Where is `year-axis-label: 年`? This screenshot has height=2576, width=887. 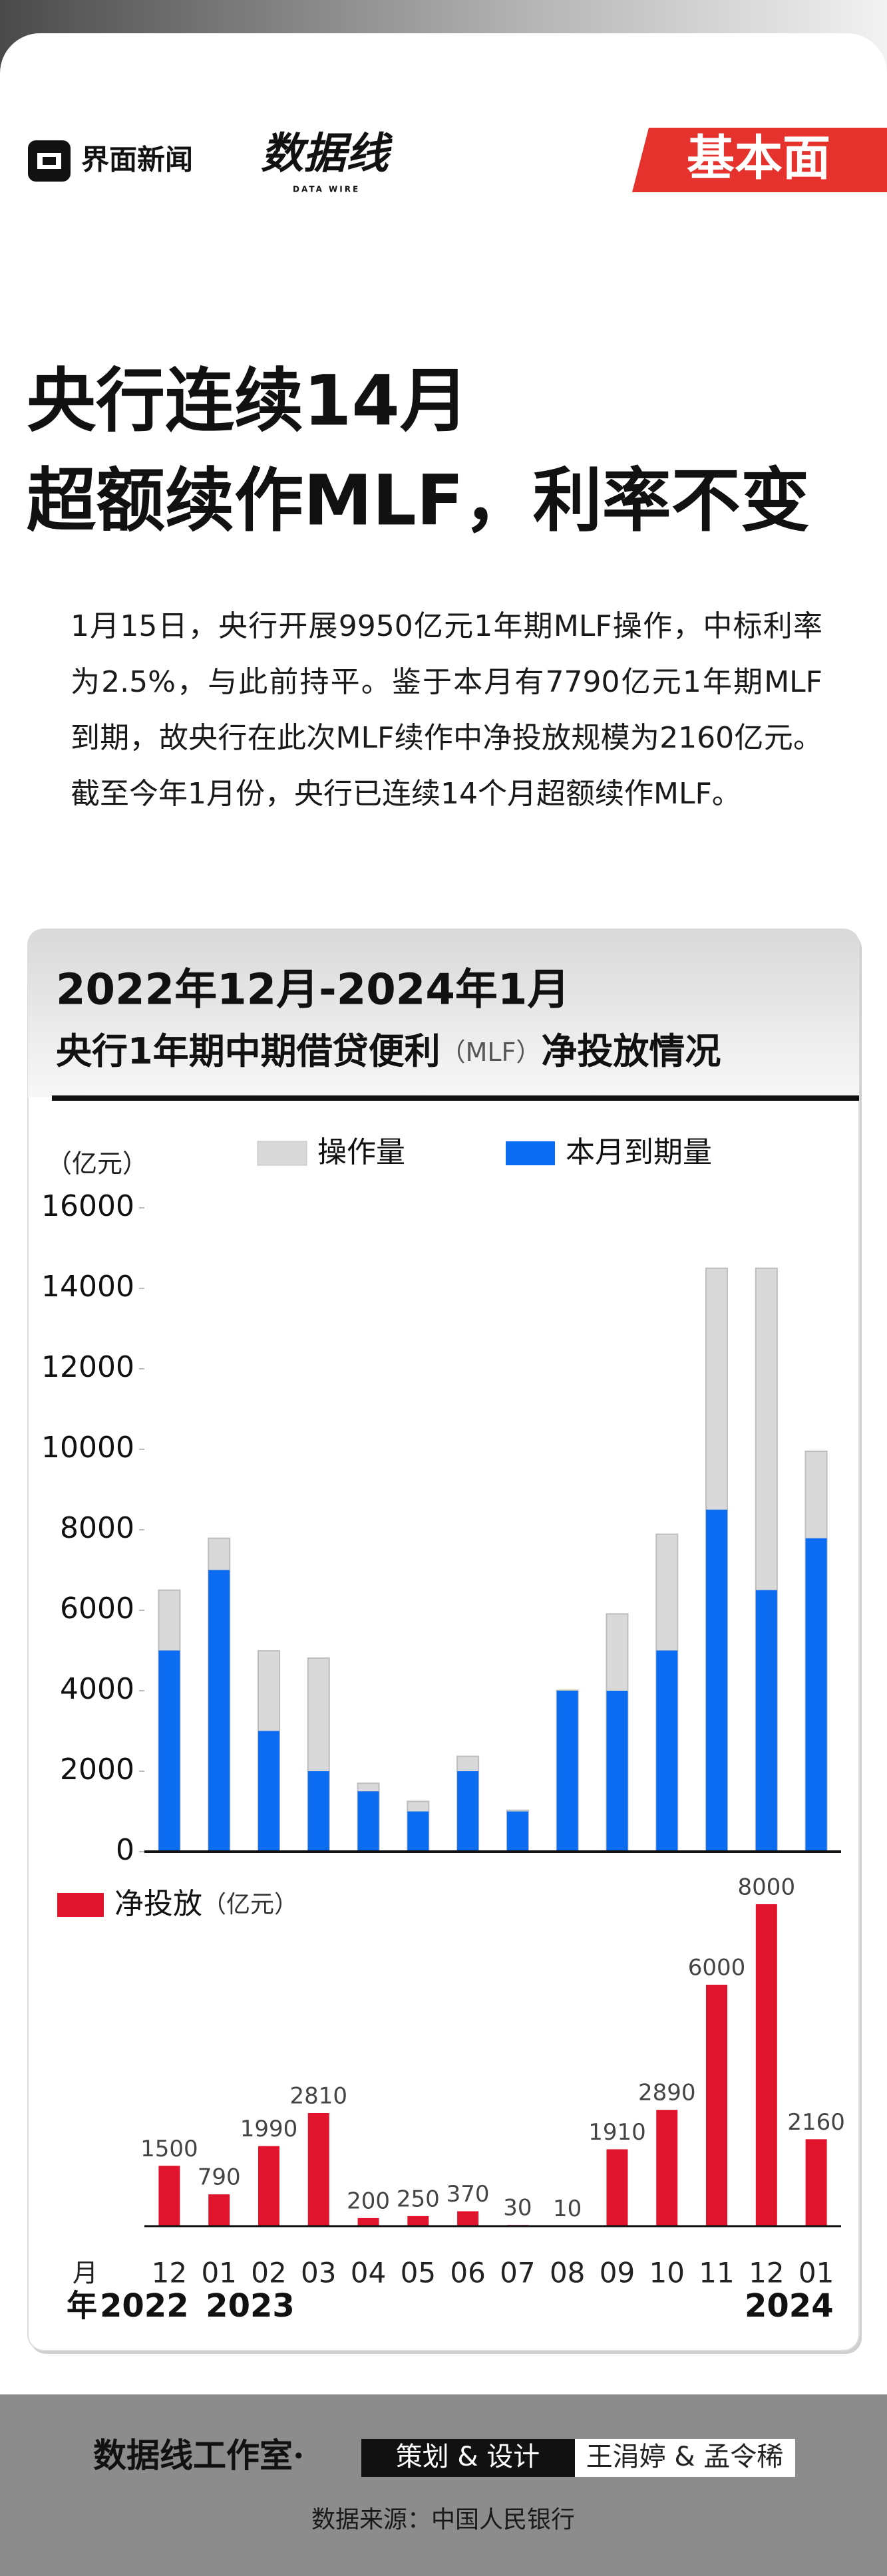 year-axis-label: 年 is located at coordinates (82, 2306).